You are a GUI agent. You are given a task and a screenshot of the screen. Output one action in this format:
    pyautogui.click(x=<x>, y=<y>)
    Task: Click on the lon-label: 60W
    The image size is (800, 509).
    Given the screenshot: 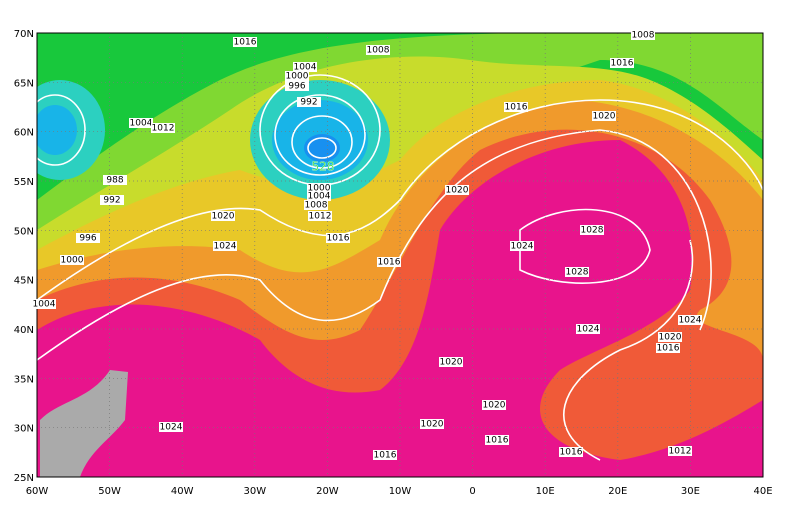 What is the action you would take?
    pyautogui.click(x=37, y=491)
    